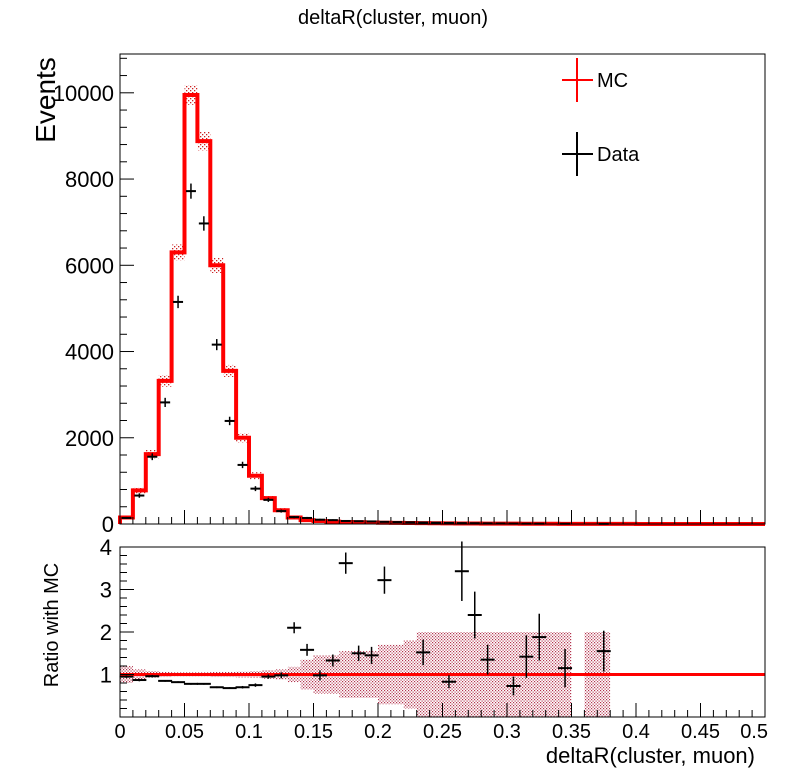 This screenshot has height=772, width=796. What do you see at coordinates (393, 18) in the screenshot?
I see `chart-title: deltaR(cluster, muon)` at bounding box center [393, 18].